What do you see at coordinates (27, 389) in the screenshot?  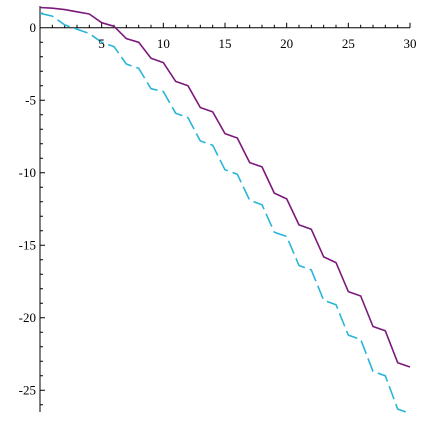 I see `y-tick-label: -25` at bounding box center [27, 389].